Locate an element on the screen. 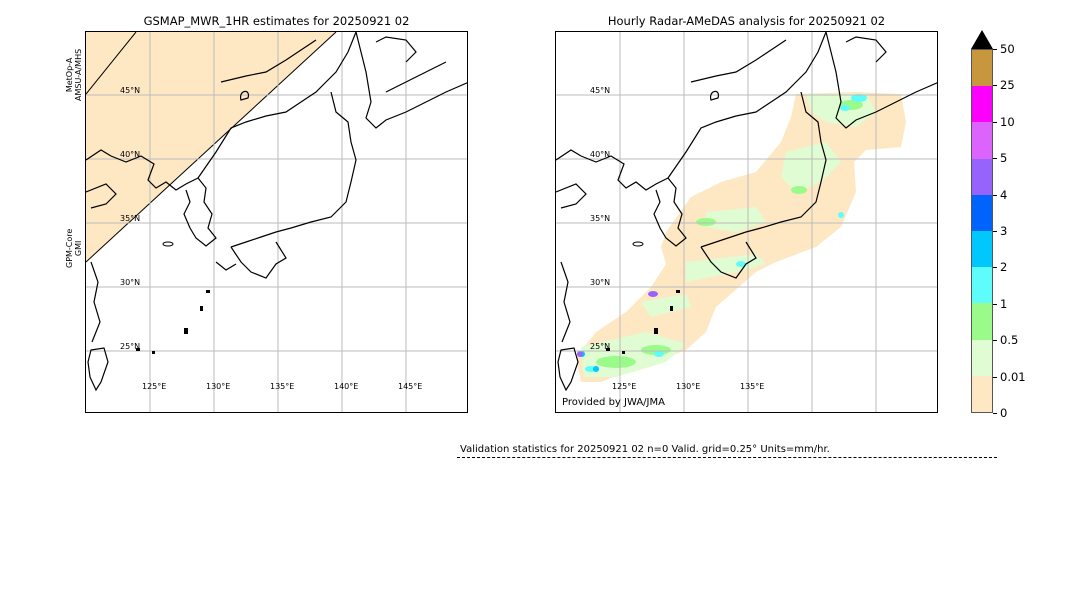  colorbar-extend-arrow is located at coordinates (982, 39).